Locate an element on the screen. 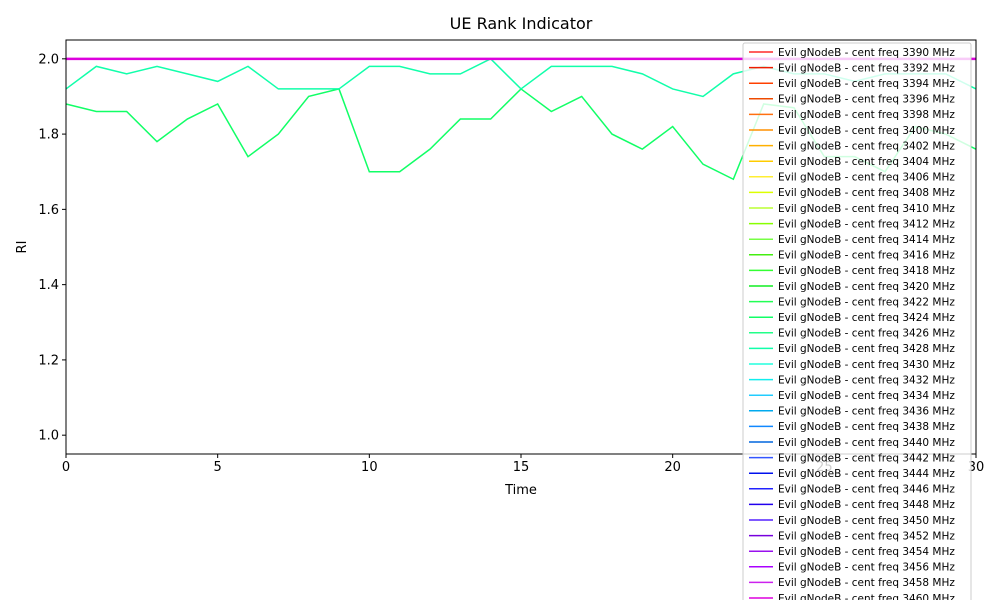  legend-entry-label: Evil gNodeB - cent freq 3434 MHz is located at coordinates (866, 396).